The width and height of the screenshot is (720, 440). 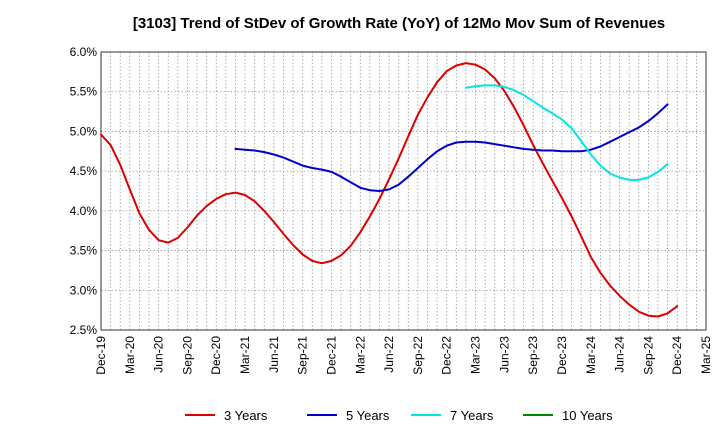 What do you see at coordinates (472, 415) in the screenshot?
I see `legend-label-7-years: 7 Years` at bounding box center [472, 415].